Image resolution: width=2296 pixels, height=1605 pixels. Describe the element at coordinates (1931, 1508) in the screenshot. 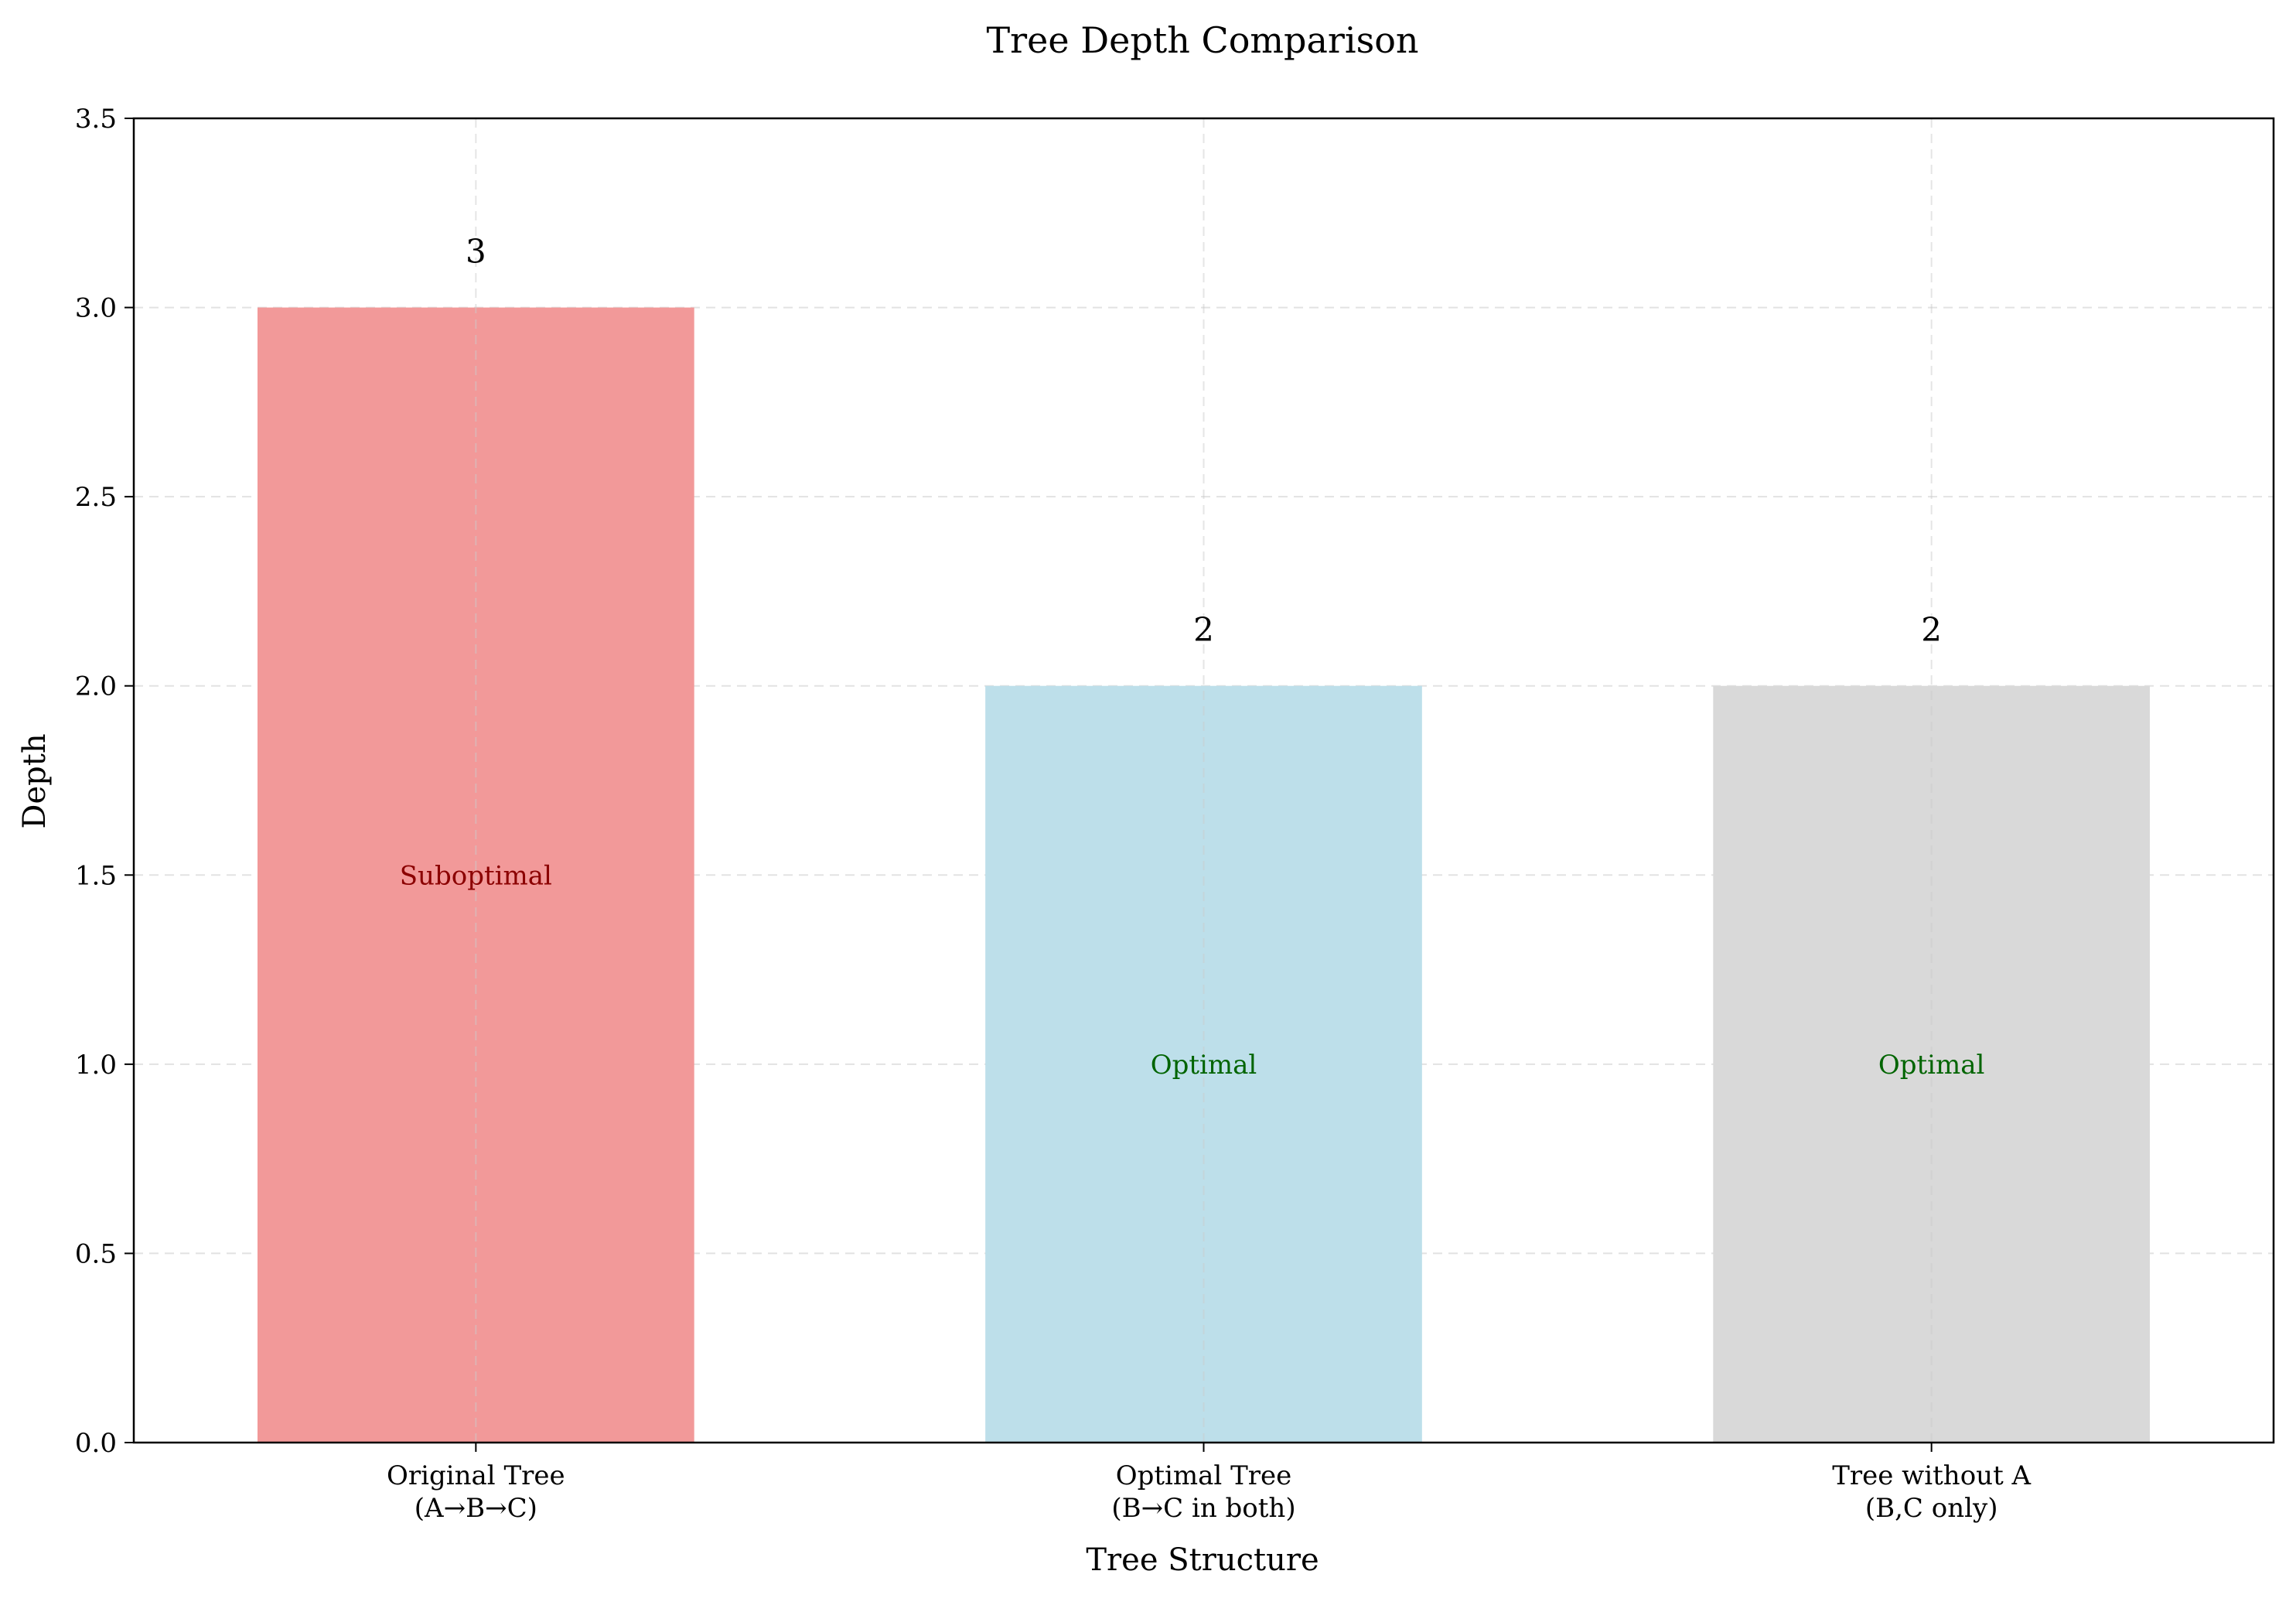

I see `x-tick-label: (B,C only)` at that location.